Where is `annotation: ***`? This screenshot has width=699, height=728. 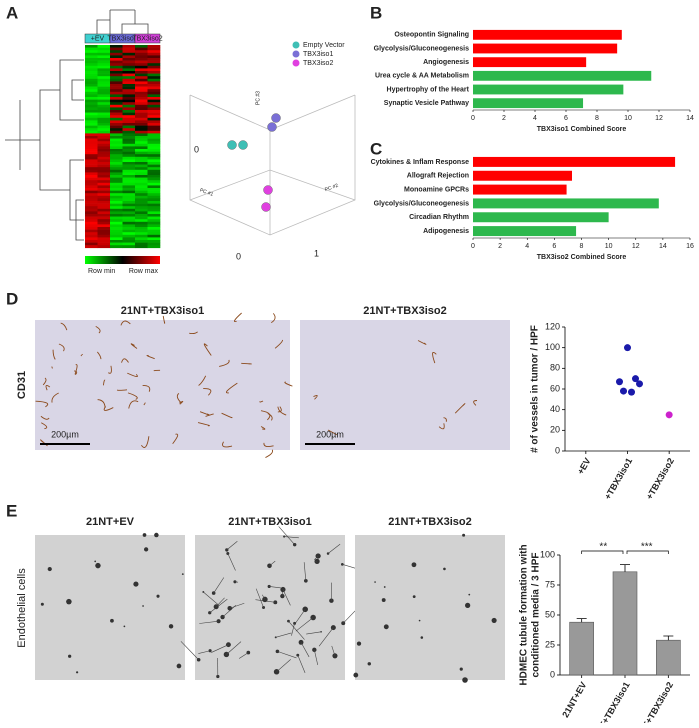
annotation: *** is located at coordinates (647, 547).